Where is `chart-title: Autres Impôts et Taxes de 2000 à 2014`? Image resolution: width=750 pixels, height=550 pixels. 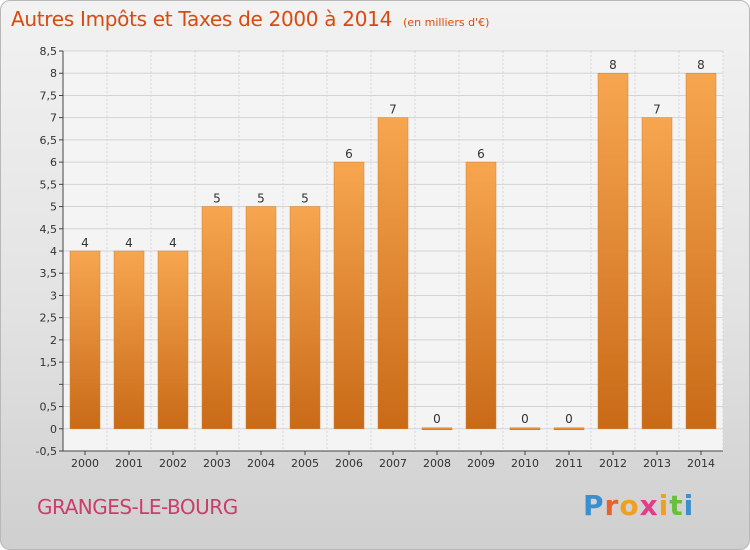 chart-title: Autres Impôts et Taxes de 2000 à 2014 is located at coordinates (201, 19).